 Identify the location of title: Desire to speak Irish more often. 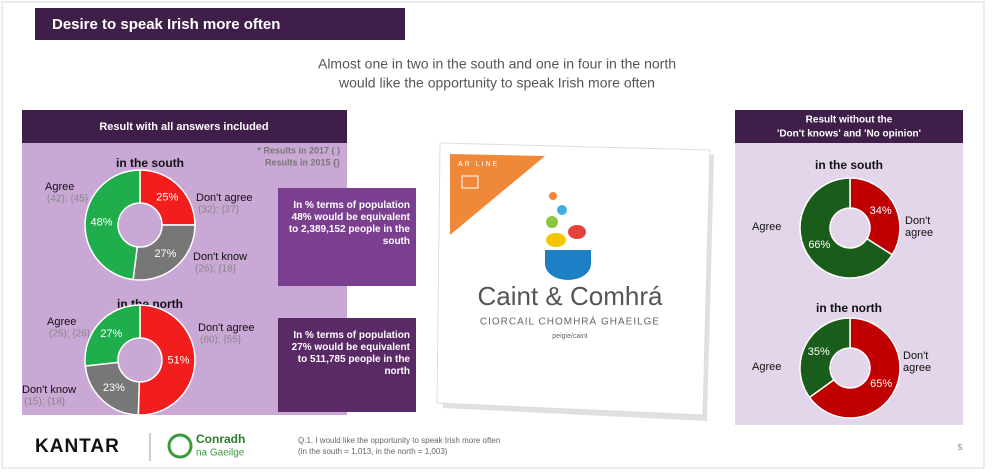
(166, 24).